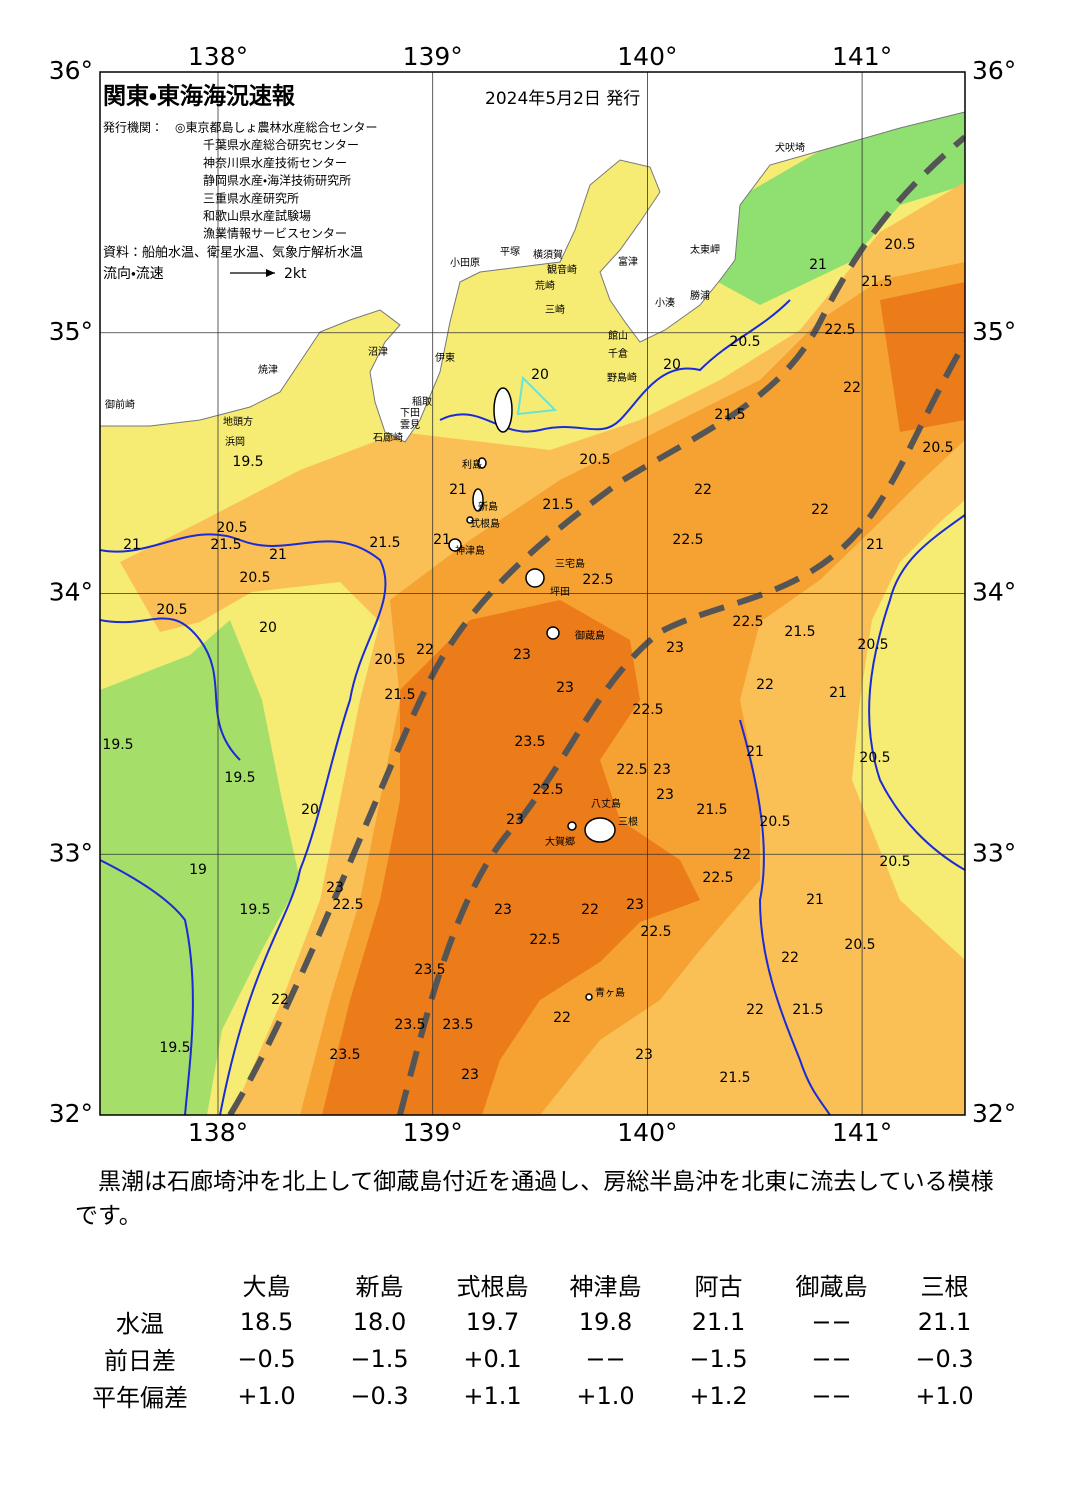 Image resolution: width=1065 pixels, height=1505 pixels. What do you see at coordinates (140, 1324) in the screenshot?
I see `row-label: 水温` at bounding box center [140, 1324].